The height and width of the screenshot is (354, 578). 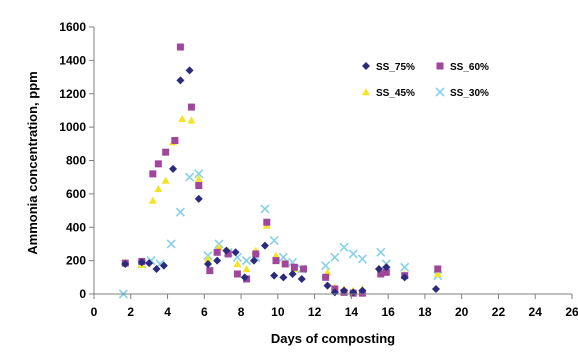 I want to click on legend: SS_75% SS_60% SS_45% SS_30%, so click(x=425, y=80).